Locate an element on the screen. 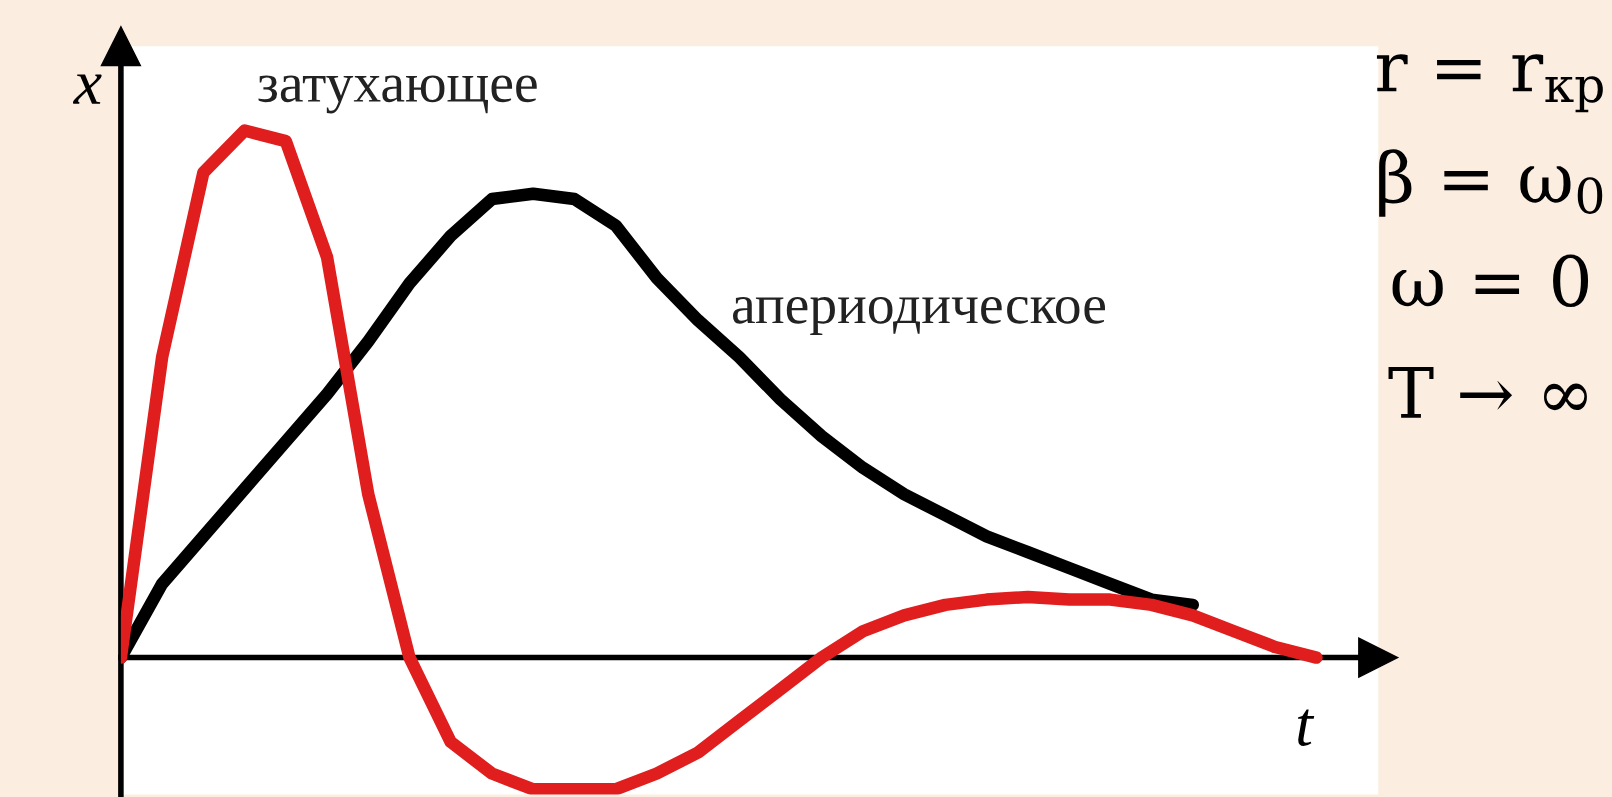 Image resolution: width=1612 pixels, height=797 pixels. y-axis-title: x is located at coordinates (87, 89).